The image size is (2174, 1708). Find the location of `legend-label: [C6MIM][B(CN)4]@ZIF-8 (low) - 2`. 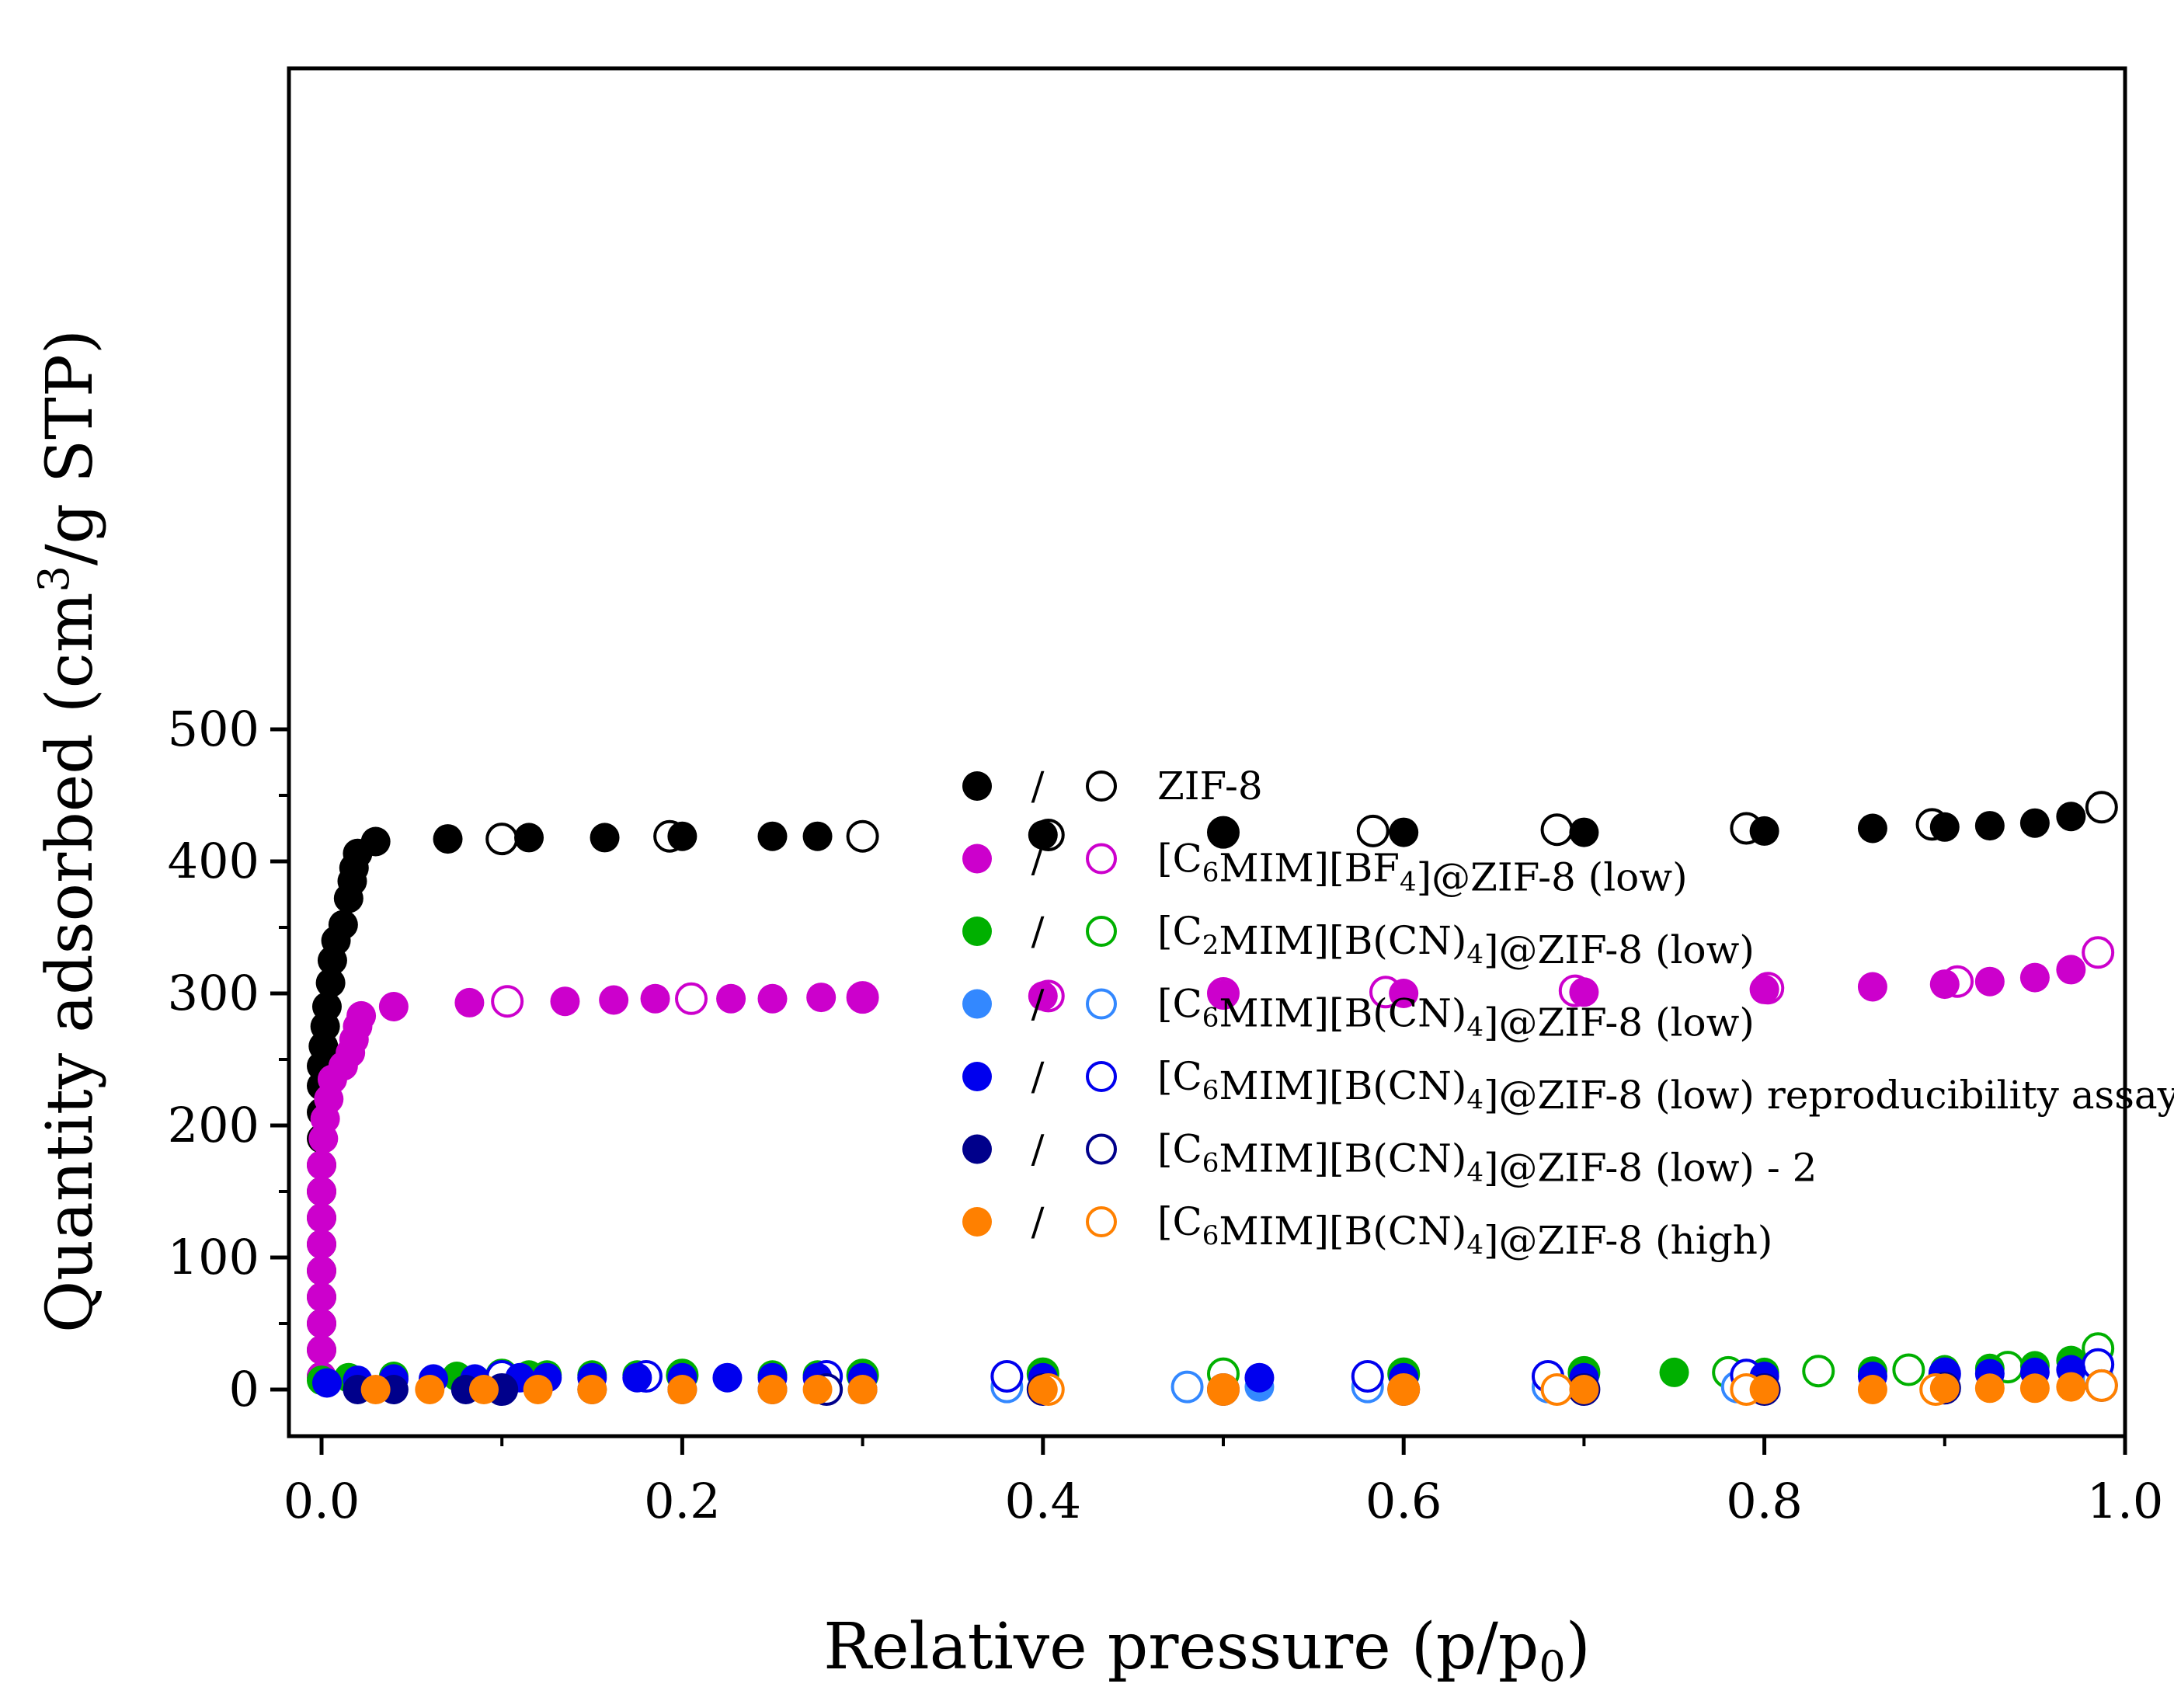

legend-label: [C6MIM][B(CN)4]@ZIF-8 (low) - 2 is located at coordinates (1487, 1159).